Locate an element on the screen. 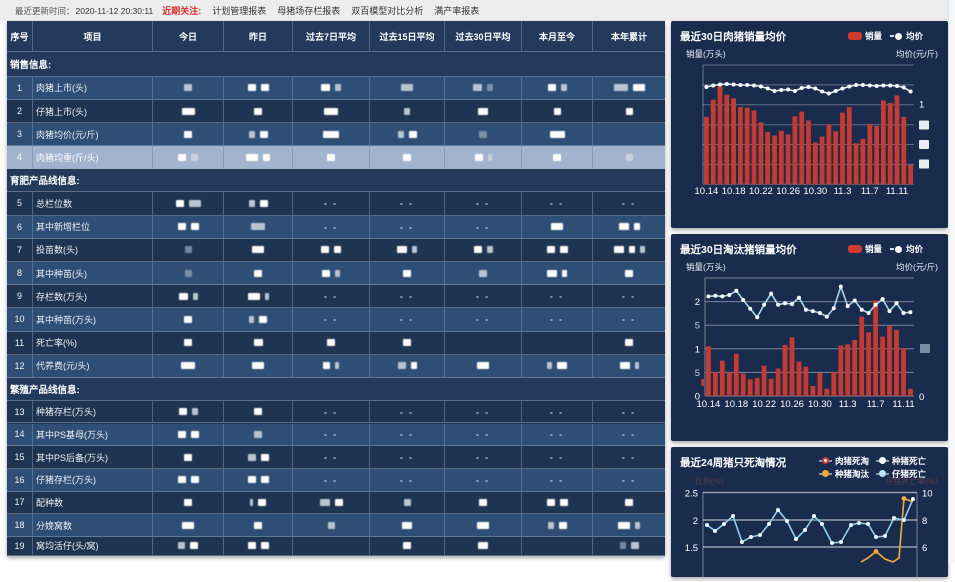 The width and height of the screenshot is (955, 582). svg-text: 1.5 is located at coordinates (691, 548).